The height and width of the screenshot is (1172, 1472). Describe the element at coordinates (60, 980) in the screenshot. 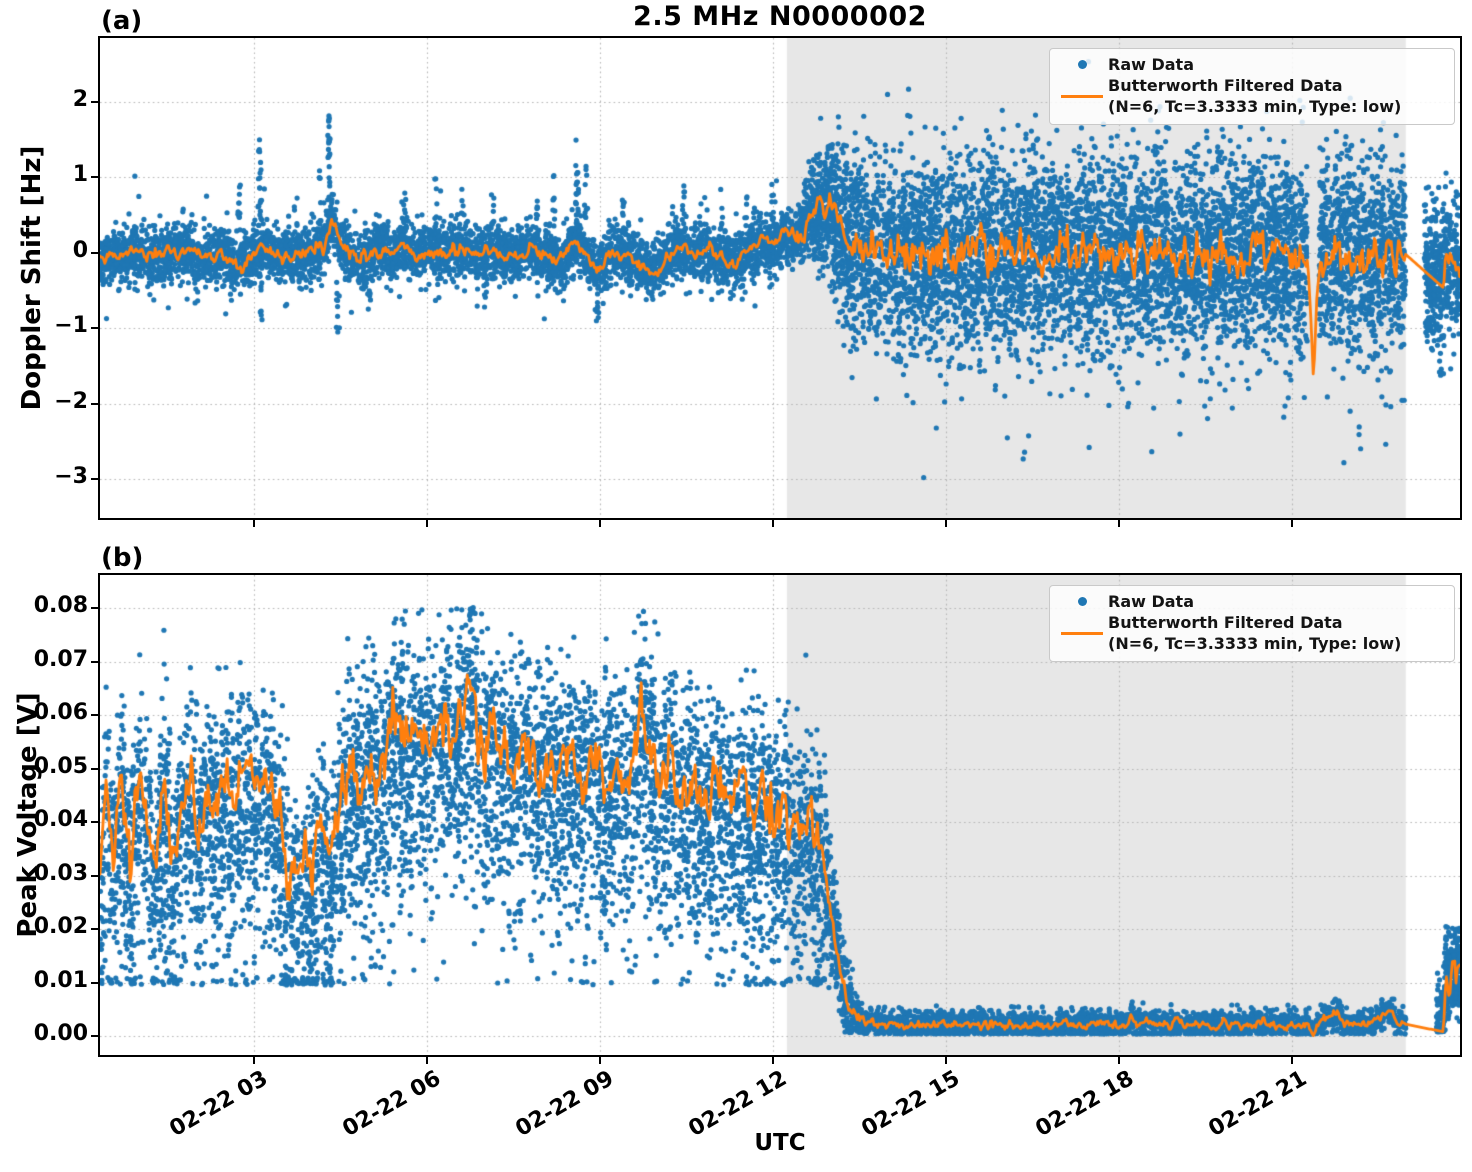

I see `y-tick-label: 0.01` at that location.